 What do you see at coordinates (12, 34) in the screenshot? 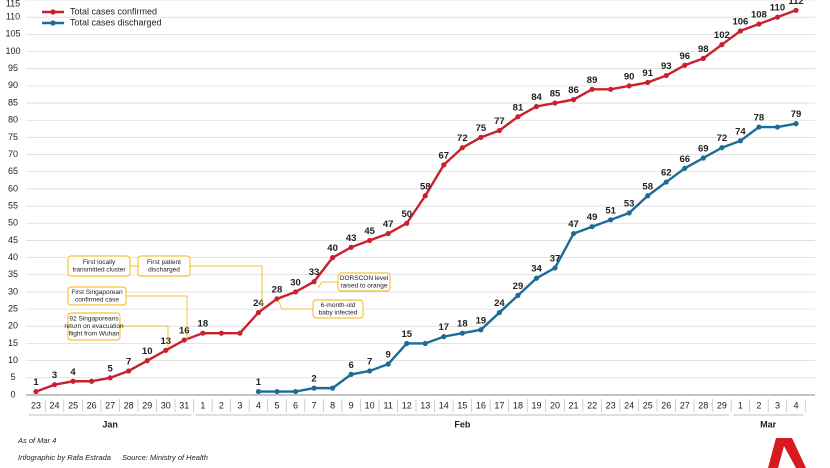
I see `y-tick-label: 105` at bounding box center [12, 34].